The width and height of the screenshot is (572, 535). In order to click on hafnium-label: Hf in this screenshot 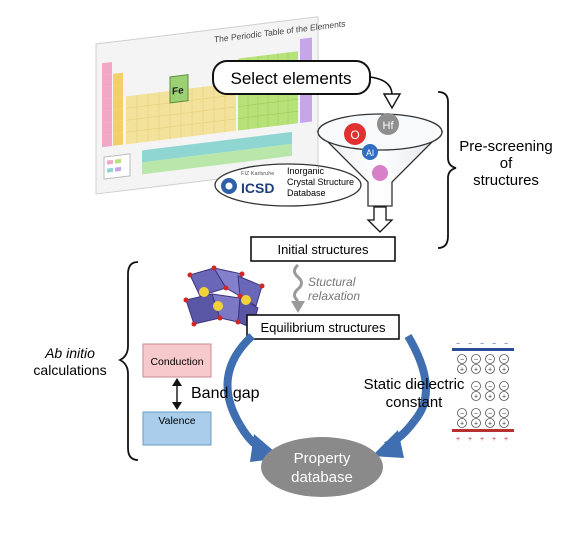, I will do `click(389, 126)`.